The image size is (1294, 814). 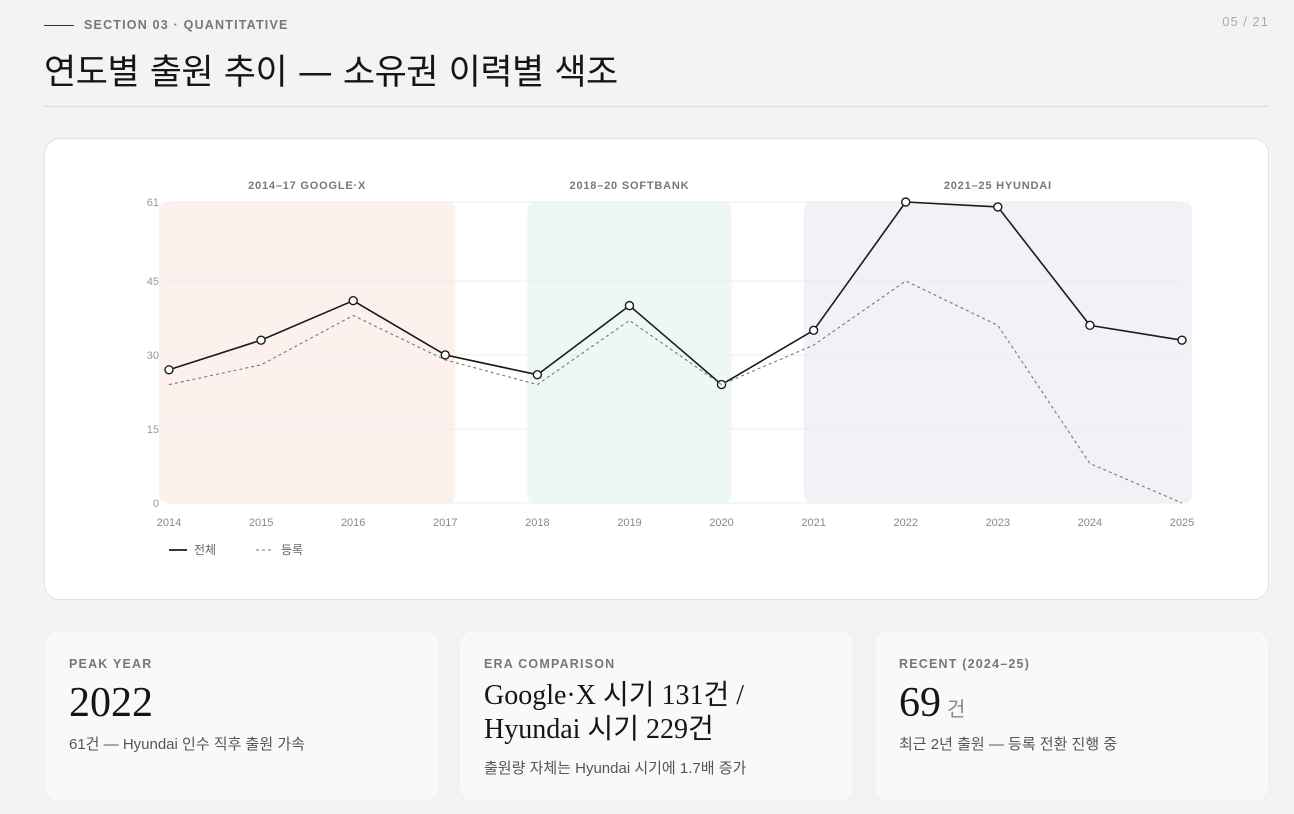 What do you see at coordinates (1090, 523) in the screenshot?
I see `x-tick-label: 2024` at bounding box center [1090, 523].